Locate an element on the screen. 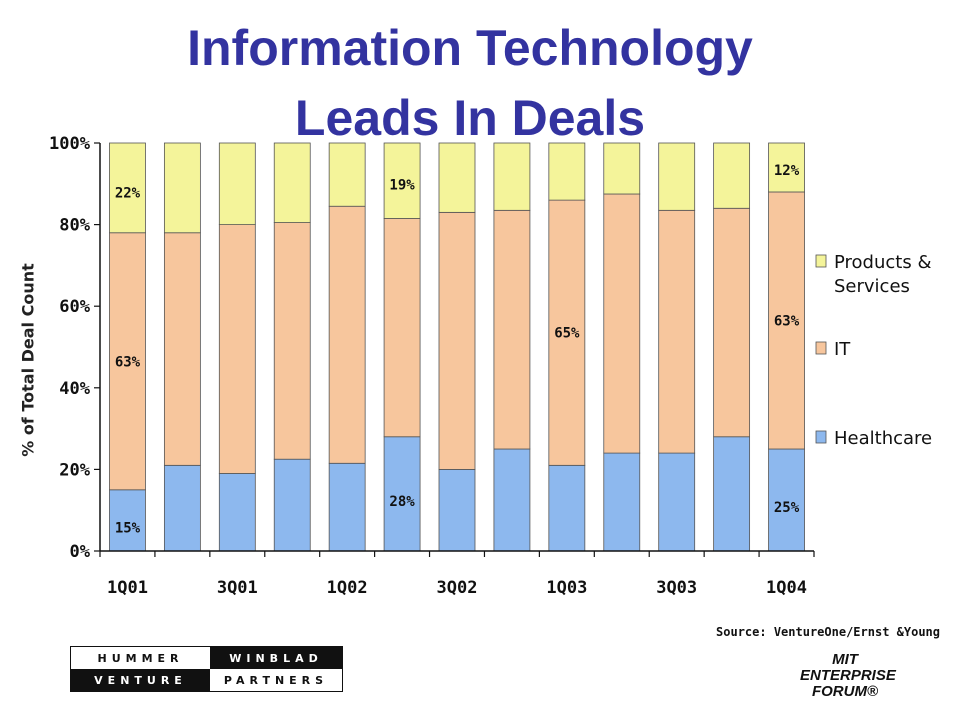 Image resolution: width=960 pixels, height=720 pixels. legend-swatch-products-services is located at coordinates (821, 261).